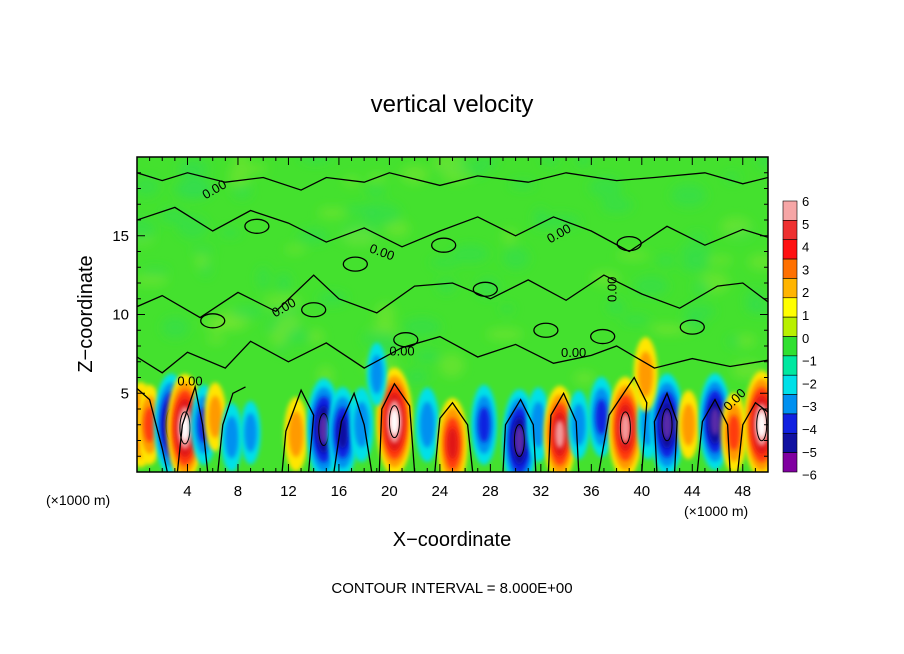 The image size is (904, 654). What do you see at coordinates (120, 236) in the screenshot?
I see `y-tick-label: 15` at bounding box center [120, 236].